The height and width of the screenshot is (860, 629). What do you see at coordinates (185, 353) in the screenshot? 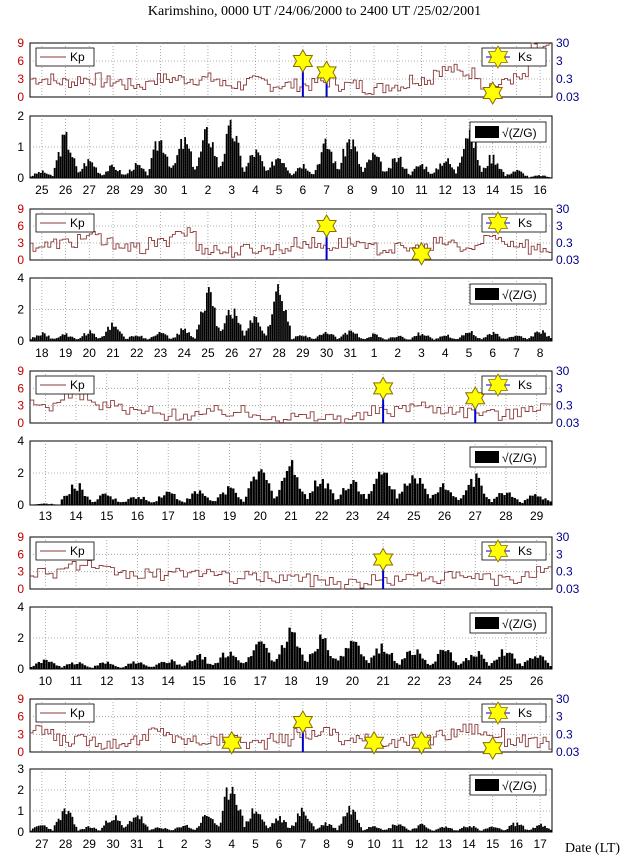
I see `date-tick-label: 24` at bounding box center [185, 353].